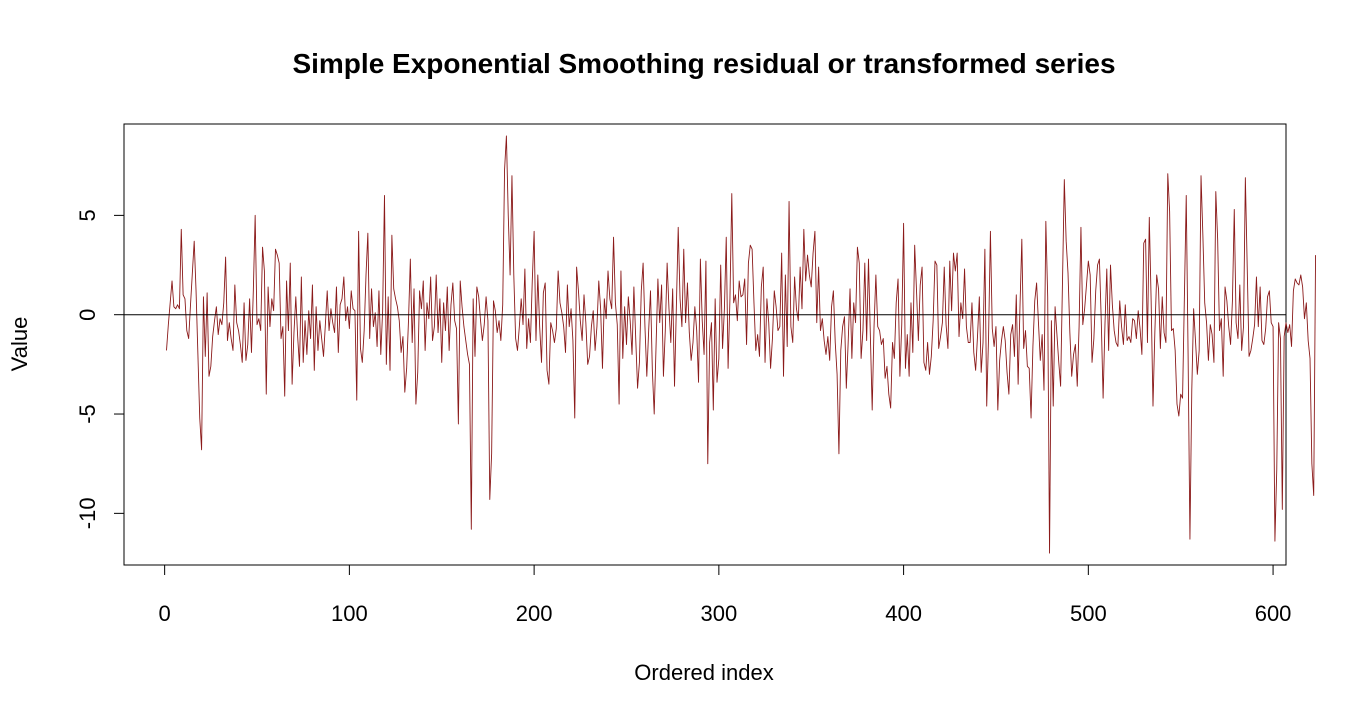 The width and height of the screenshot is (1350, 720). I want to click on y-tick-label: -5, so click(87, 414).